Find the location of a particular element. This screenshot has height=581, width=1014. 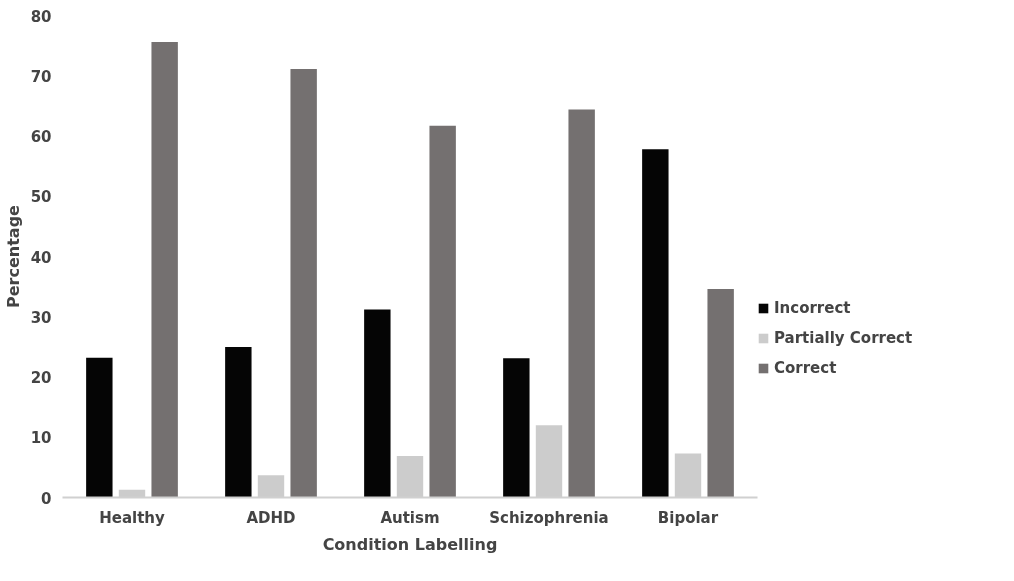

y-axis-title: Percentage is located at coordinates (13, 256).